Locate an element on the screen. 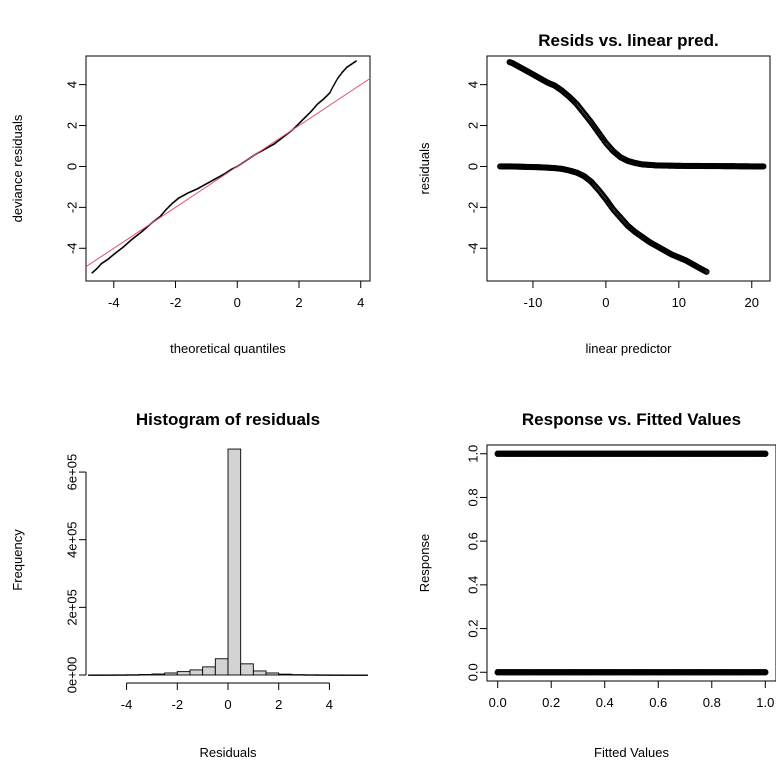 This screenshot has width=776, height=766. x-tick-label: 0.0 is located at coordinates (498, 702).